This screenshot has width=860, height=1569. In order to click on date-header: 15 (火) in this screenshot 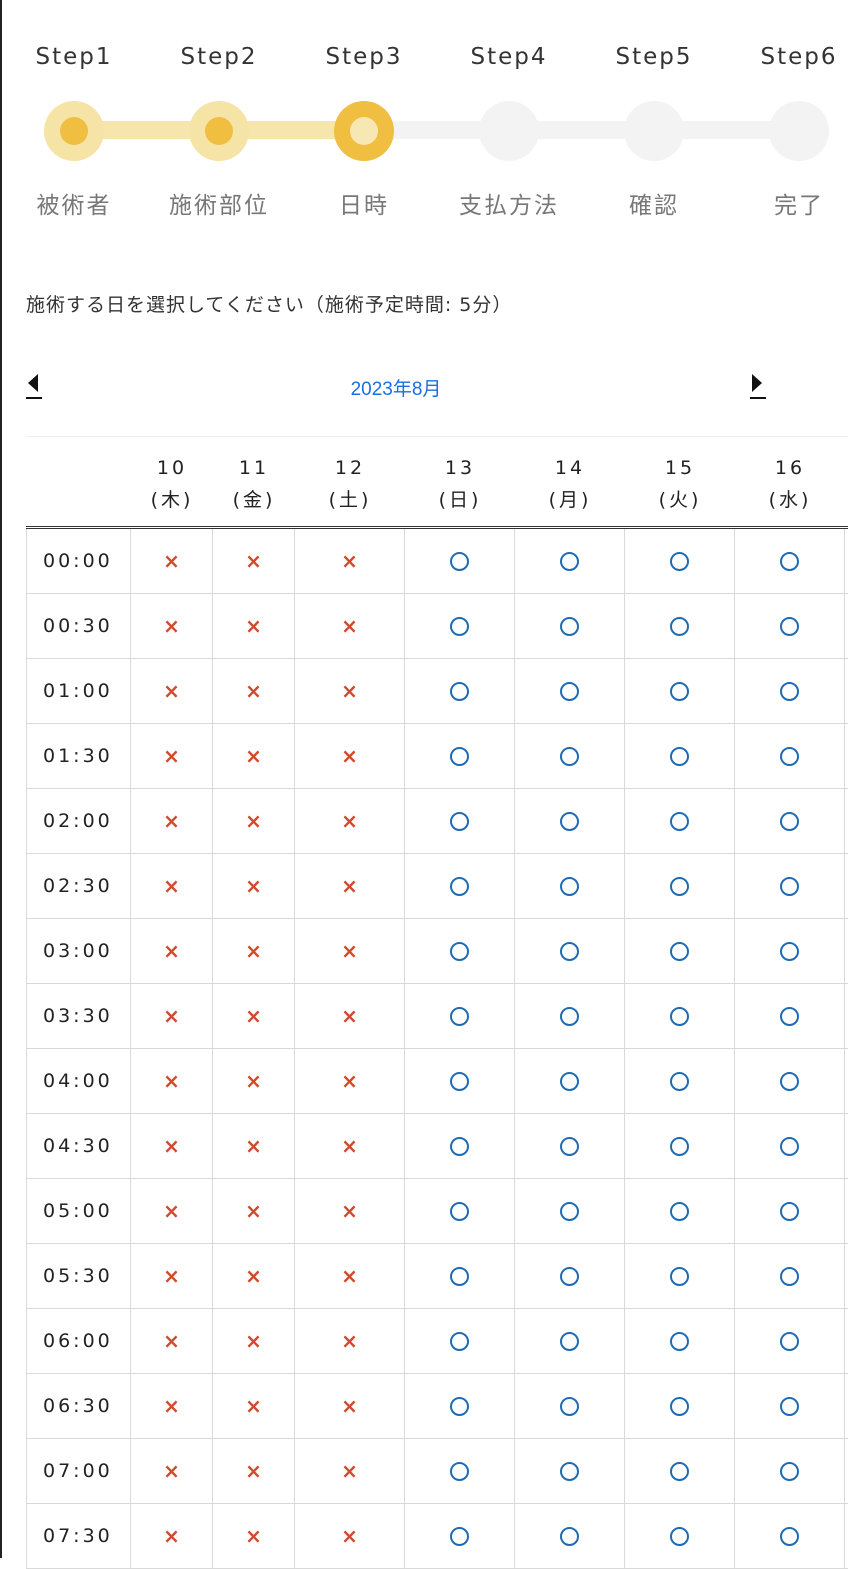, I will do `click(680, 481)`.